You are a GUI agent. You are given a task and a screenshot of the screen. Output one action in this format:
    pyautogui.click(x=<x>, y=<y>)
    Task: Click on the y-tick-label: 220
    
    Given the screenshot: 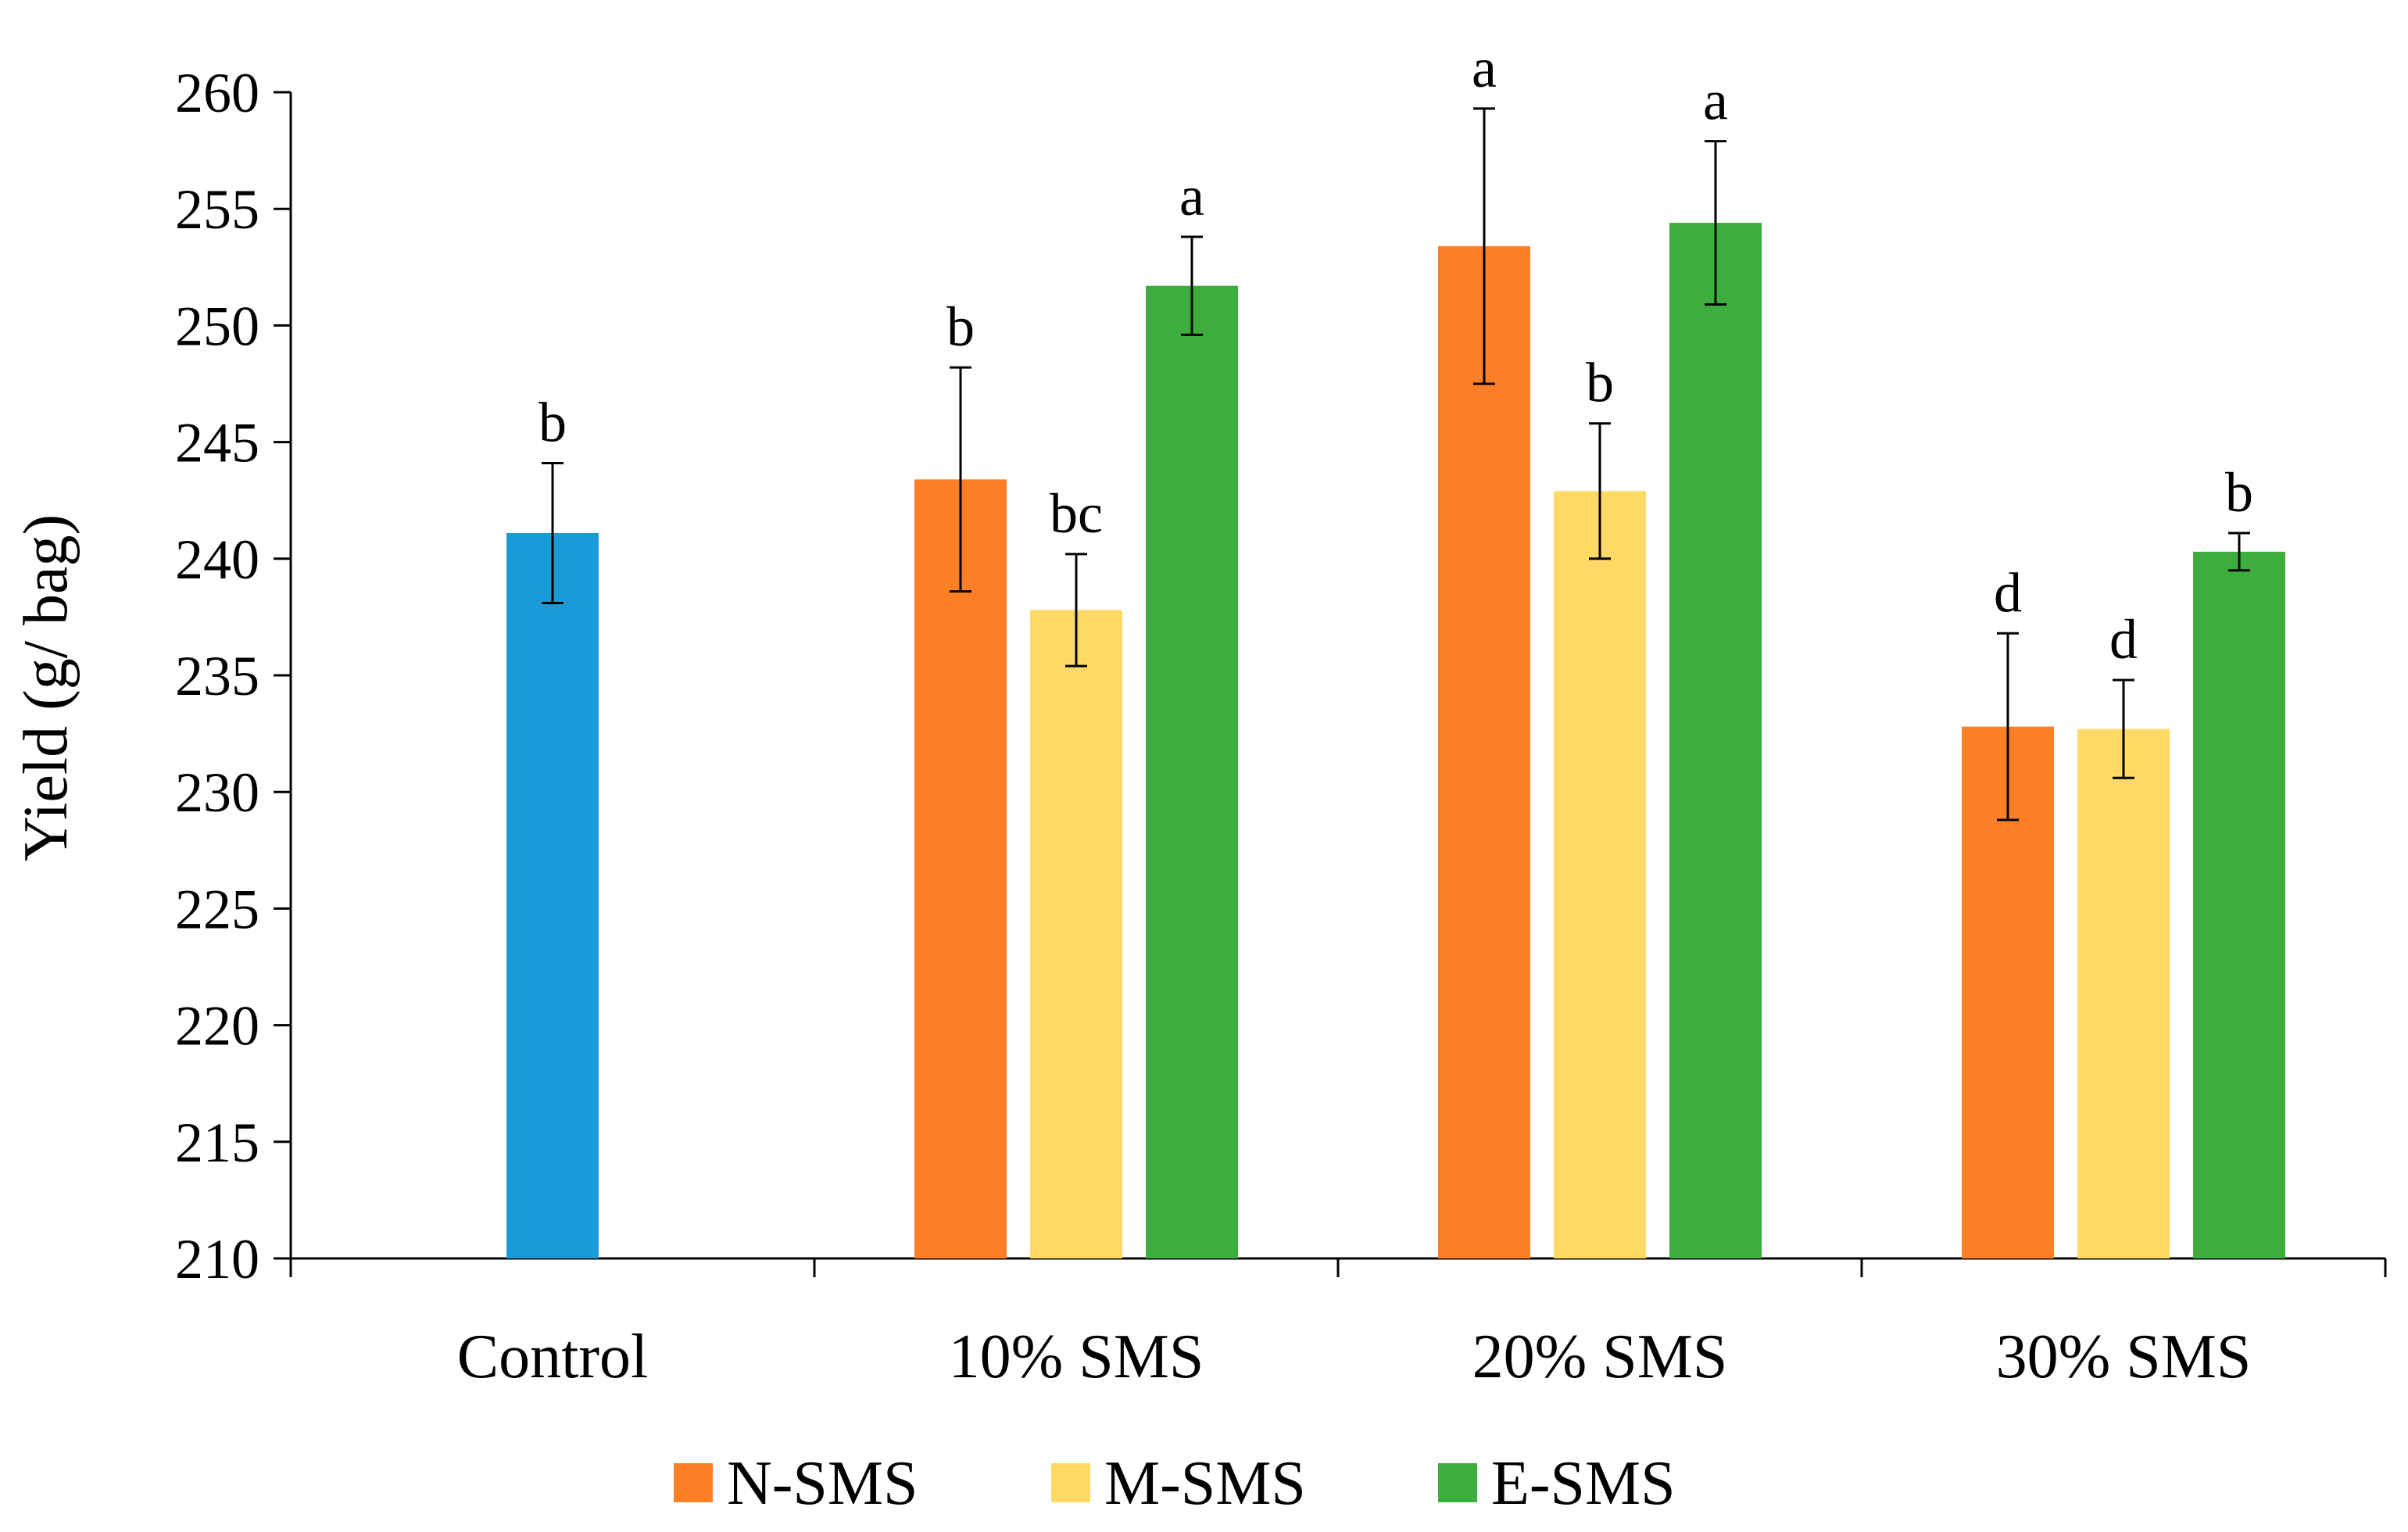 What is the action you would take?
    pyautogui.click(x=217, y=1026)
    